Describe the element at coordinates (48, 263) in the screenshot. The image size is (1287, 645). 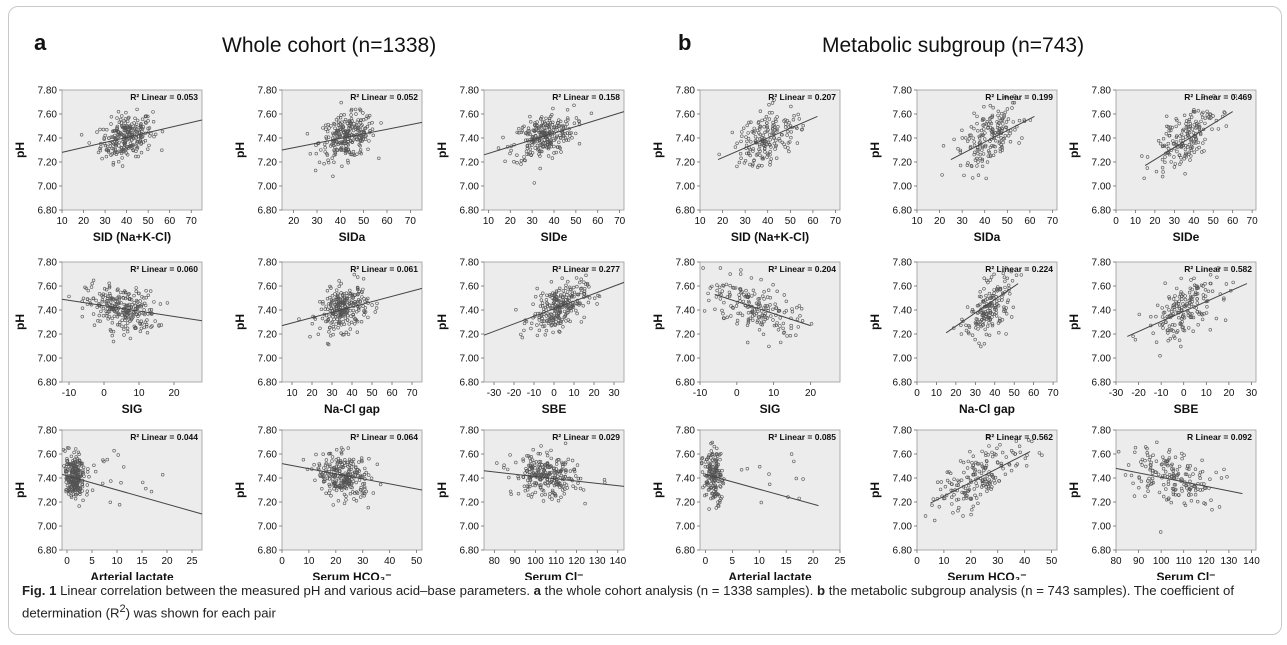
I see `y-tick-label: 7.80` at that location.